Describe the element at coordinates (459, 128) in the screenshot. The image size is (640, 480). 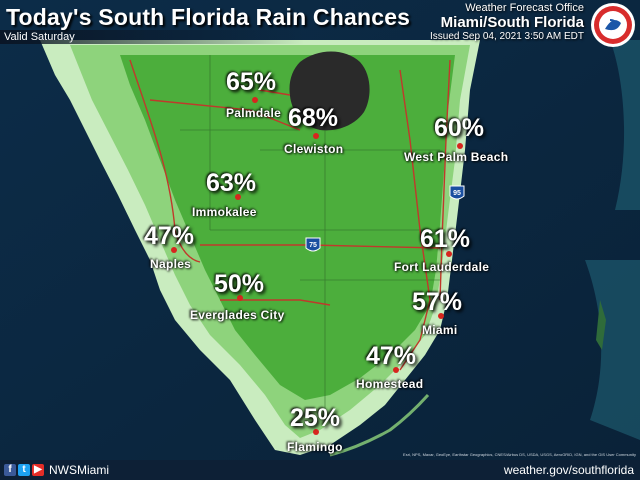
I see `pct-west-palm-beach: 60%` at that location.